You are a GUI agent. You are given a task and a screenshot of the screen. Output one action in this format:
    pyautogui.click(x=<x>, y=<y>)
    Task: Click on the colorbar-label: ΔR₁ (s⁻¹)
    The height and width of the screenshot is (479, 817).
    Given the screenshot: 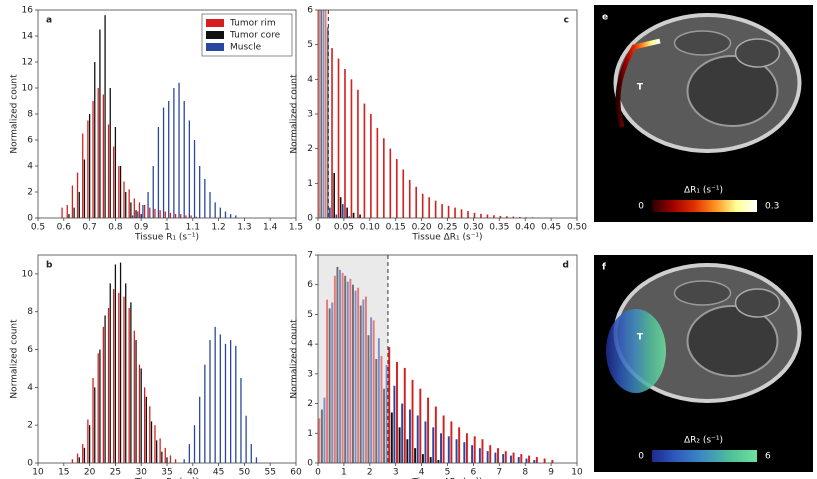 What is the action you would take?
    pyautogui.click(x=703, y=191)
    